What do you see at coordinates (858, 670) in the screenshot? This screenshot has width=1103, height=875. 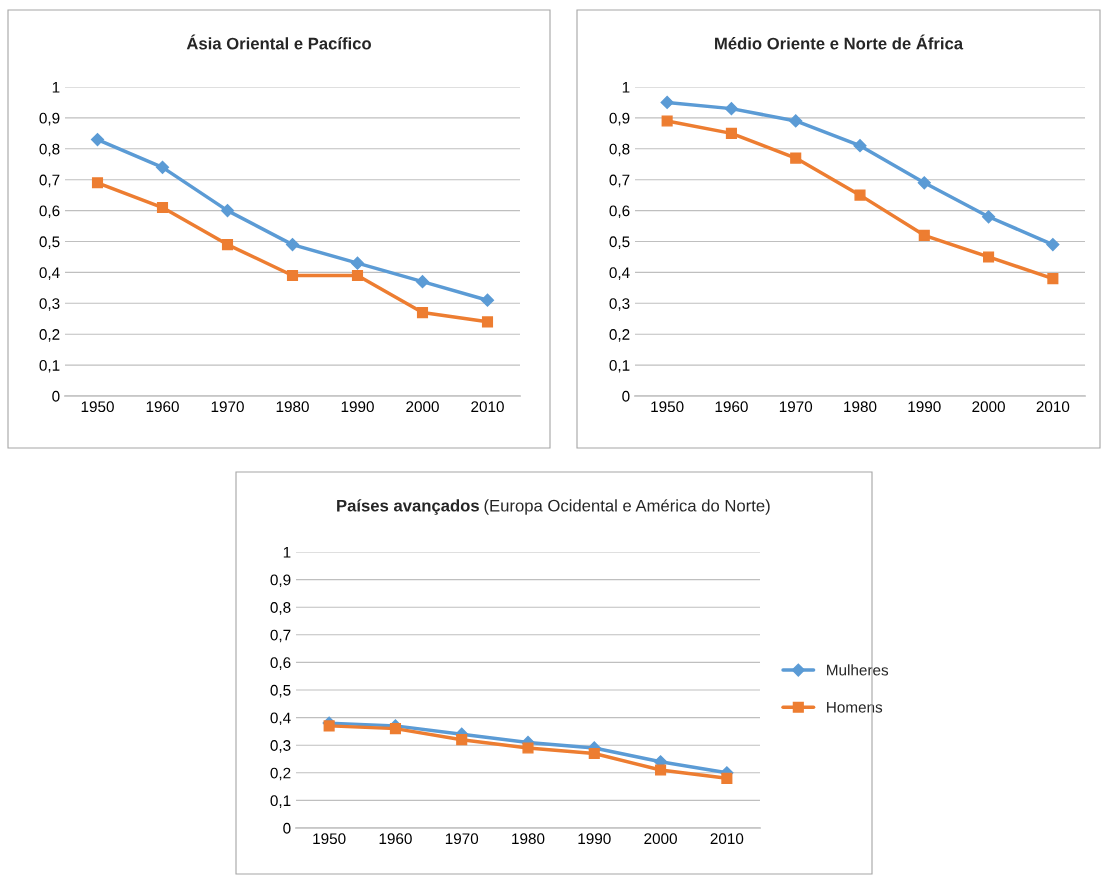 I see `legend-label: Mulheres` at bounding box center [858, 670].